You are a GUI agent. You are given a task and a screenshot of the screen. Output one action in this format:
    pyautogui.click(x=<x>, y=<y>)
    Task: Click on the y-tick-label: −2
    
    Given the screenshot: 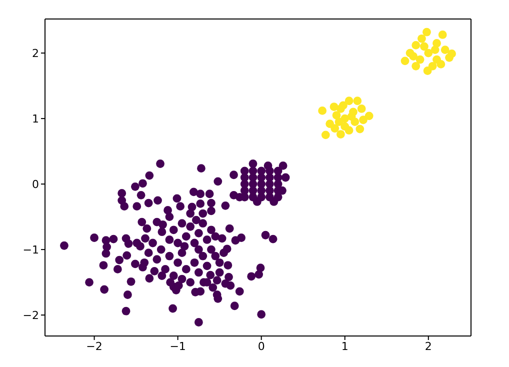 What is the action you would take?
    pyautogui.click(x=30, y=315)
    